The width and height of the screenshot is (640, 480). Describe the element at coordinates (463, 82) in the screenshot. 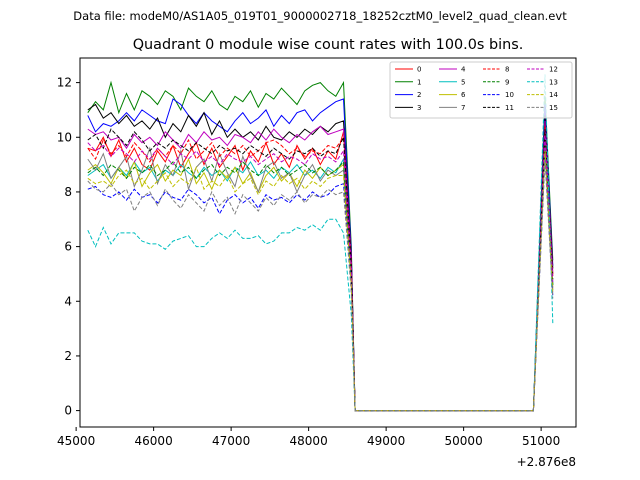

I see `legend-label-5: 5` at that location.